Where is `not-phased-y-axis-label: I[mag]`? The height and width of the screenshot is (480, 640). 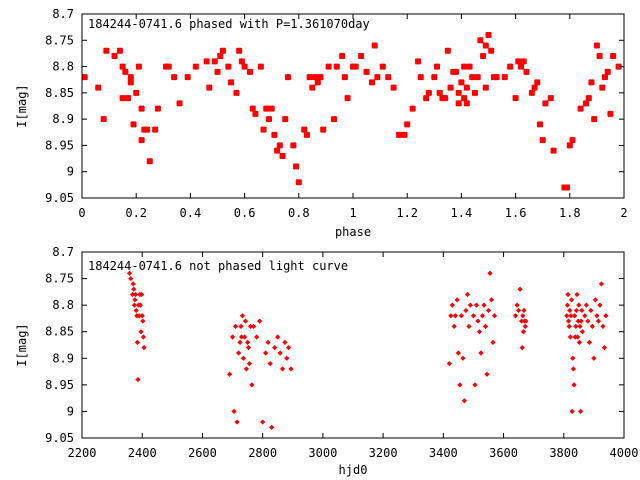 not-phased-y-axis-label: I[mag] is located at coordinates (22, 344).